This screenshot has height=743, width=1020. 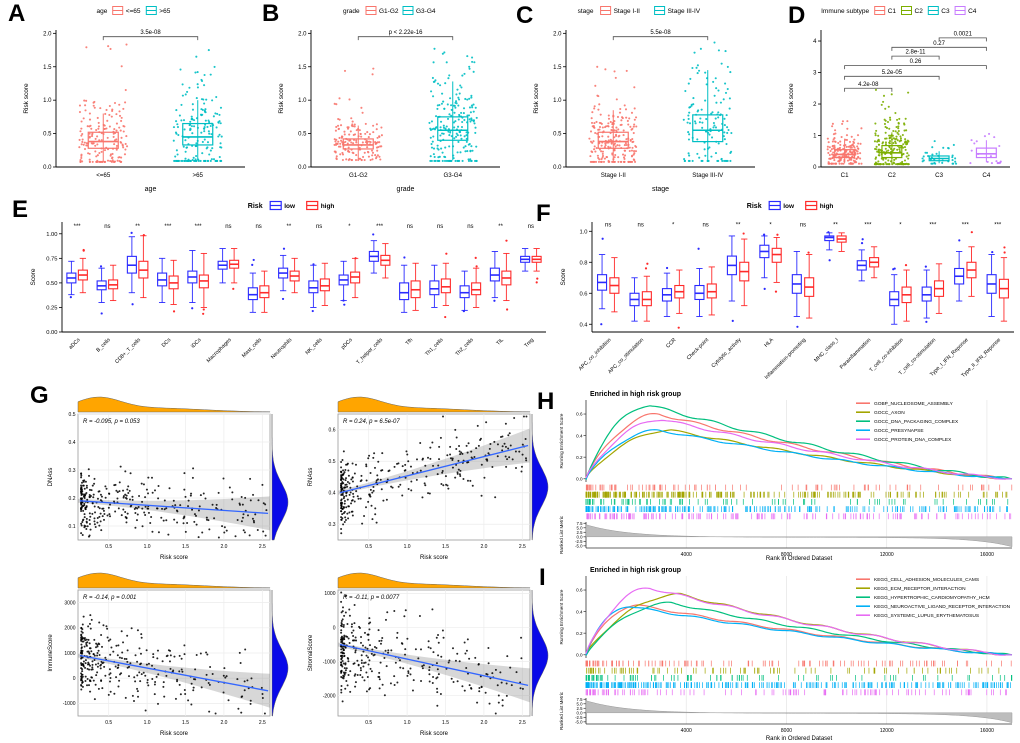 What do you see at coordinates (919, 11) in the screenshot?
I see `legend-label: C2` at bounding box center [919, 11].